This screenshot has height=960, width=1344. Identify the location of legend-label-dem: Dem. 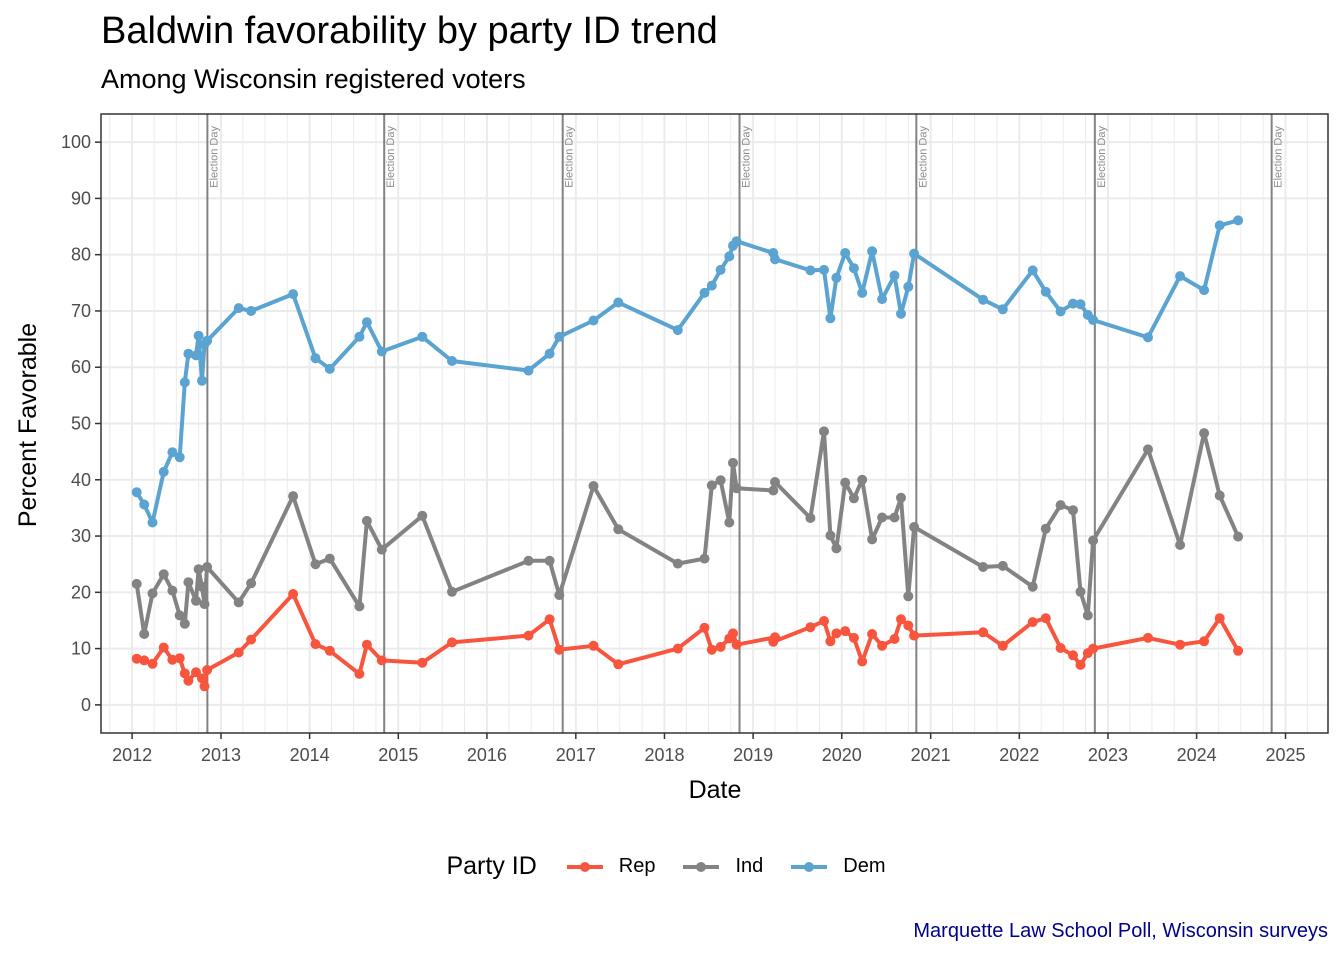
(864, 866).